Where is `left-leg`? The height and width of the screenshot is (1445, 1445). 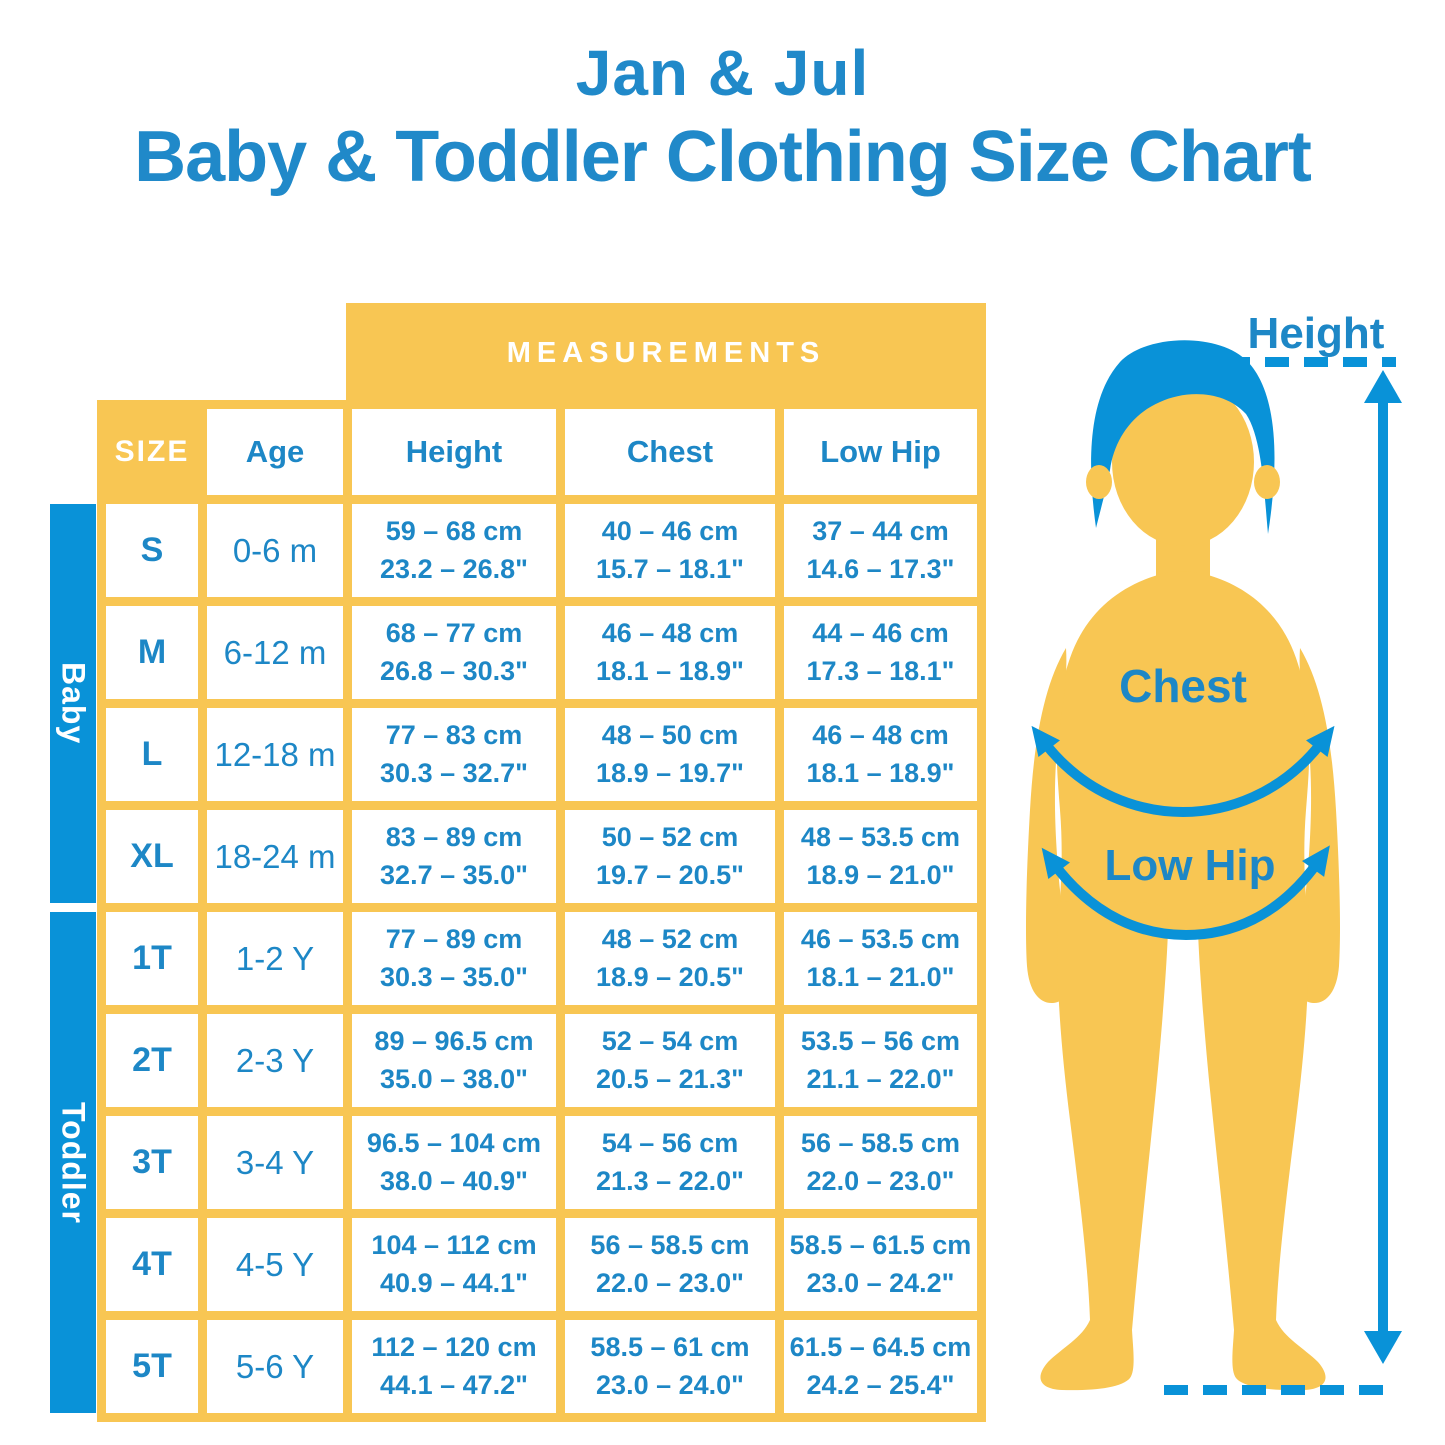
left-leg is located at coordinates (1104, 1145).